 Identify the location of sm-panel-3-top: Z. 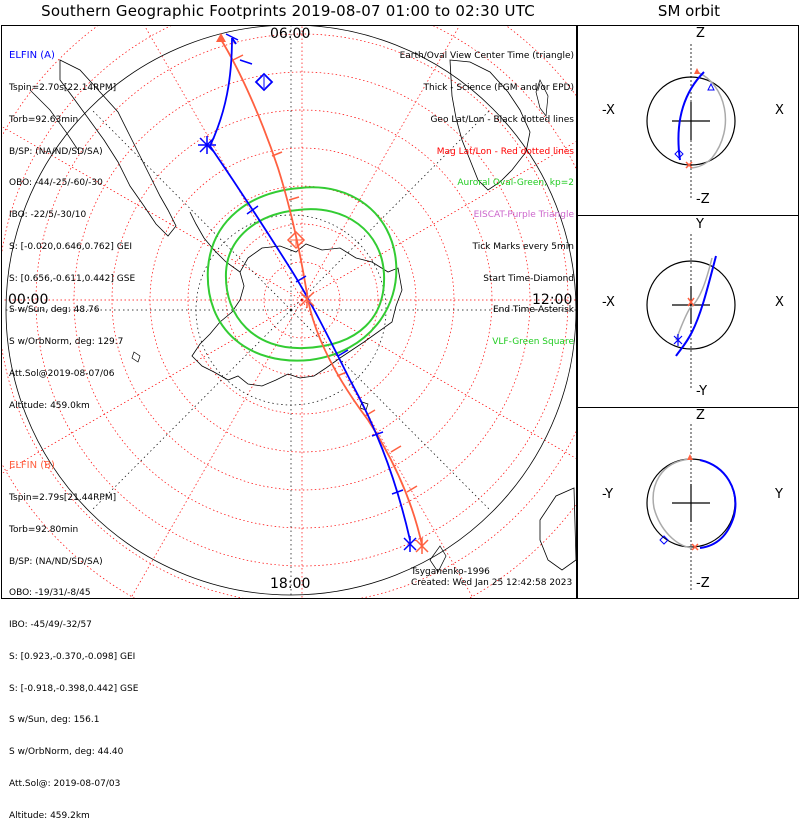
(700, 415).